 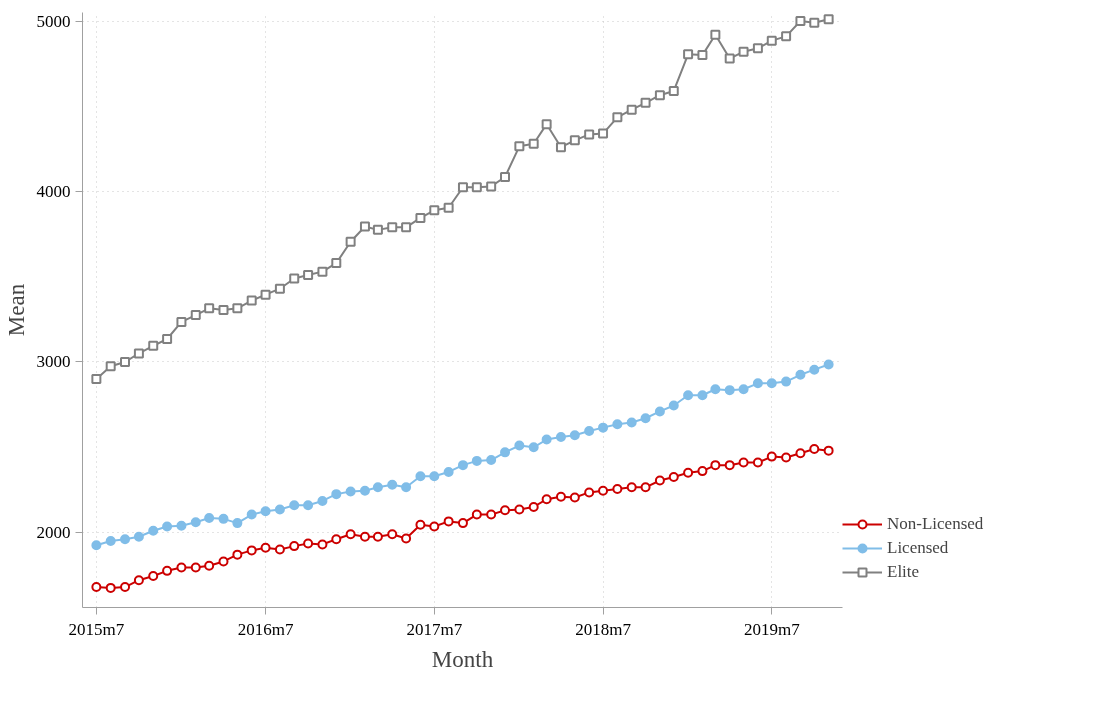 What do you see at coordinates (53, 362) in the screenshot?
I see `y-tick-label: 3000` at bounding box center [53, 362].